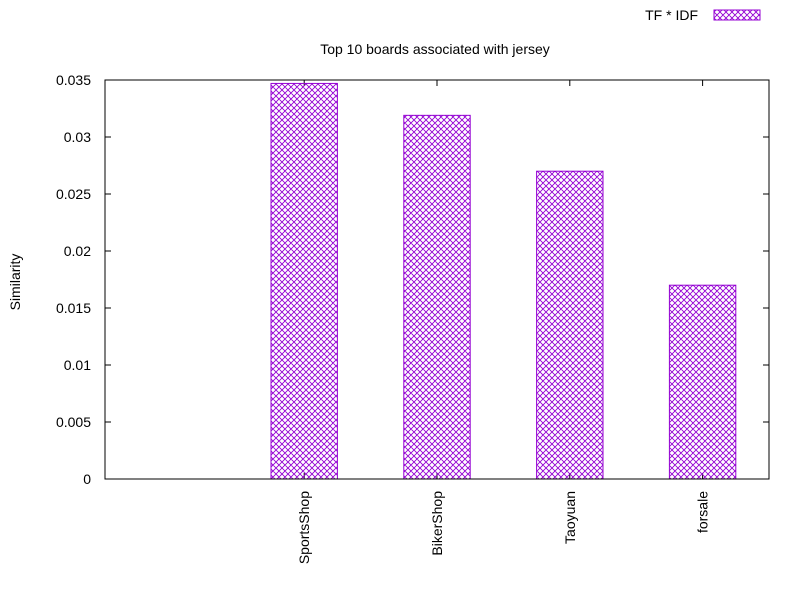 The width and height of the screenshot is (800, 600). Describe the element at coordinates (77, 365) in the screenshot. I see `y-tick-label: 0.01` at that location.